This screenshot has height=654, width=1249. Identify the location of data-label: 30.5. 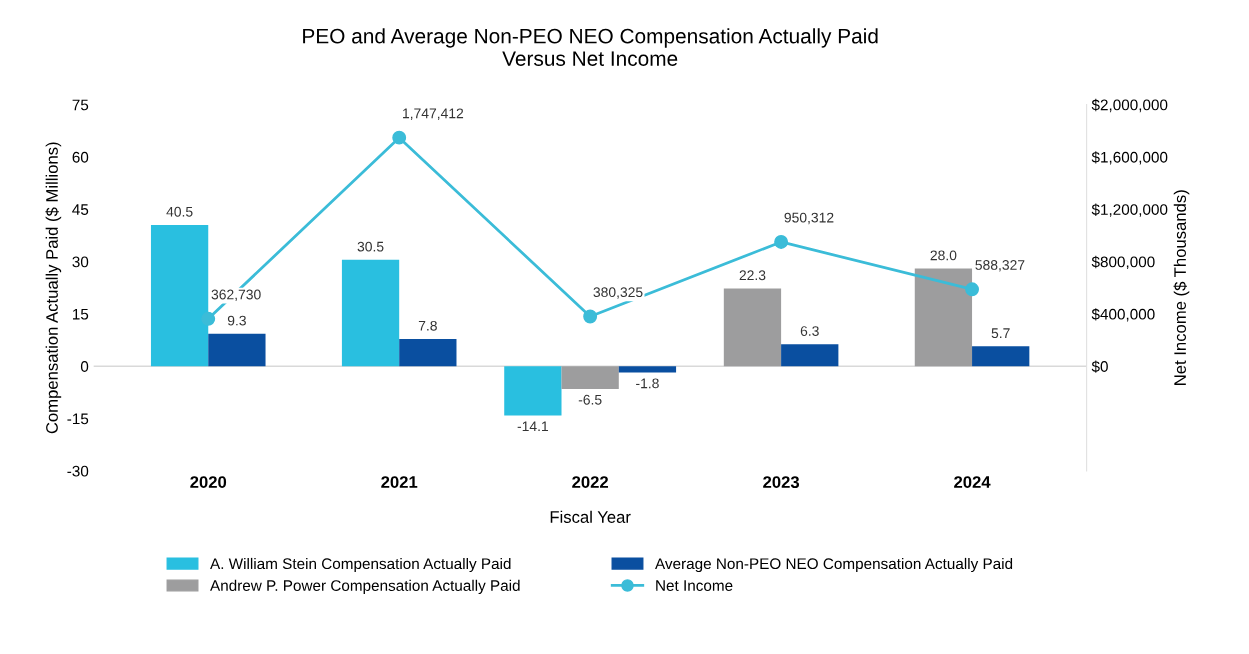
(370, 246).